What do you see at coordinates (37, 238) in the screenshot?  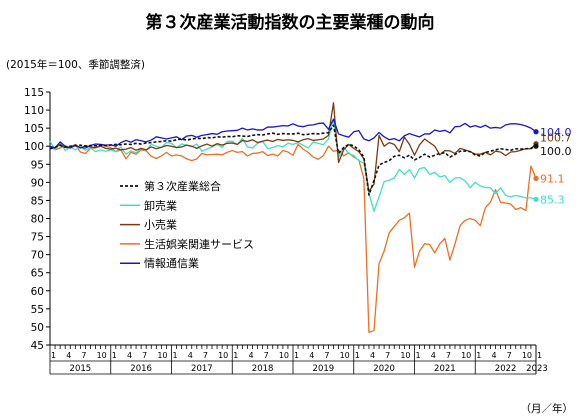 I see `y-tick-label: 75` at bounding box center [37, 238].